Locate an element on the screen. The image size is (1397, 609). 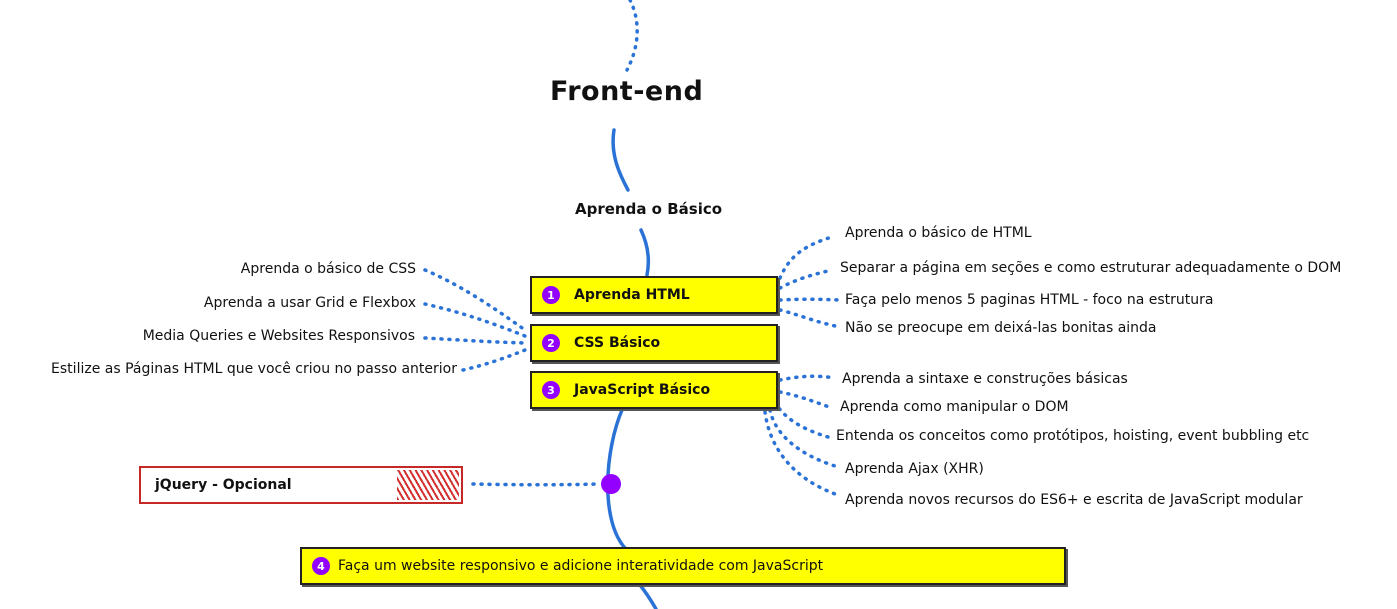
js-topic: Aprenda a sintaxe e construções básicas is located at coordinates (985, 379).